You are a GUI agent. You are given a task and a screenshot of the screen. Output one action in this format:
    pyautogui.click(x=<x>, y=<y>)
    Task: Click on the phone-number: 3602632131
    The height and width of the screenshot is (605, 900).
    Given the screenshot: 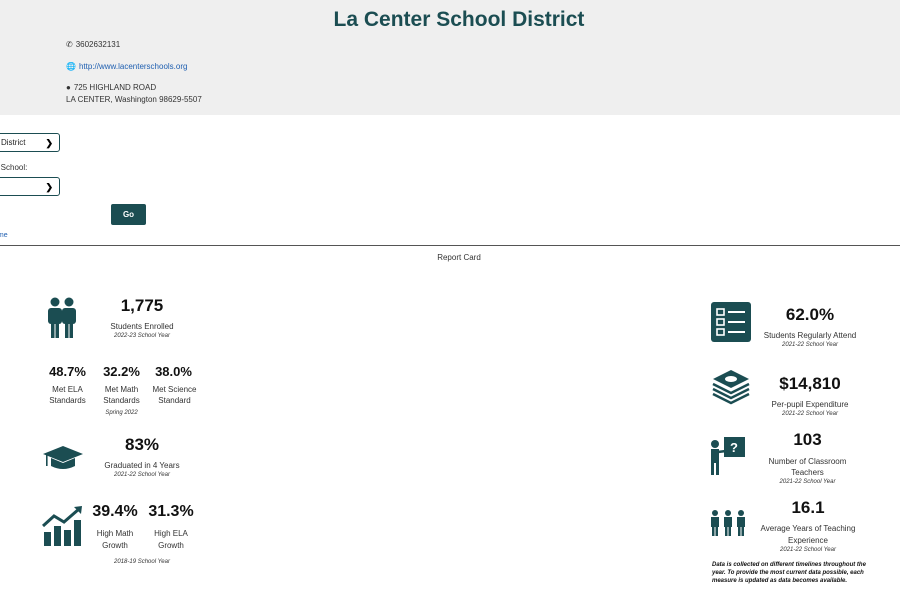 What is the action you would take?
    pyautogui.click(x=98, y=44)
    